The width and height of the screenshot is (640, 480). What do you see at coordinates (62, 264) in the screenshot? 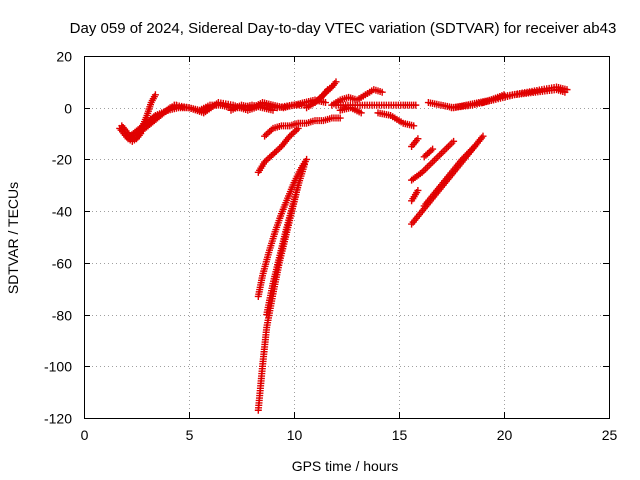
I see `y-tick-label: -60` at bounding box center [62, 264].